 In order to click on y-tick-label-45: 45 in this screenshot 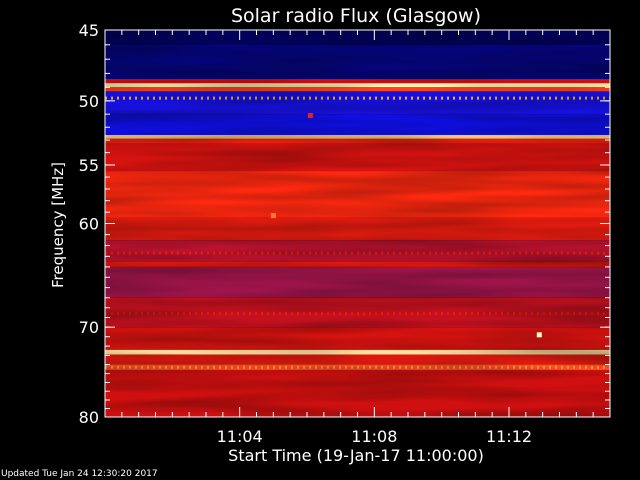, I will do `click(89, 30)`.